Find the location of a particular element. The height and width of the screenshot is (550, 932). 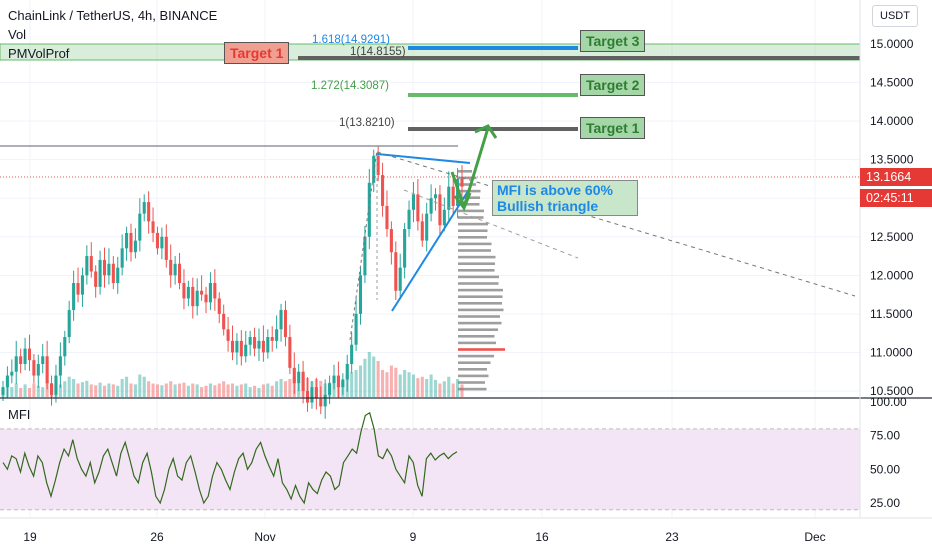

triangle-upper-line is located at coordinates (423, 158).